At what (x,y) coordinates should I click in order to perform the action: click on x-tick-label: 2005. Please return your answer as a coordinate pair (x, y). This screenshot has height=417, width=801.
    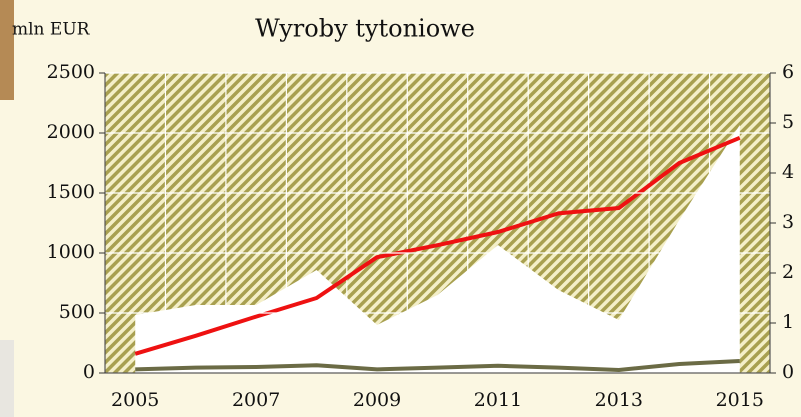
    Looking at the image, I should click on (135, 400).